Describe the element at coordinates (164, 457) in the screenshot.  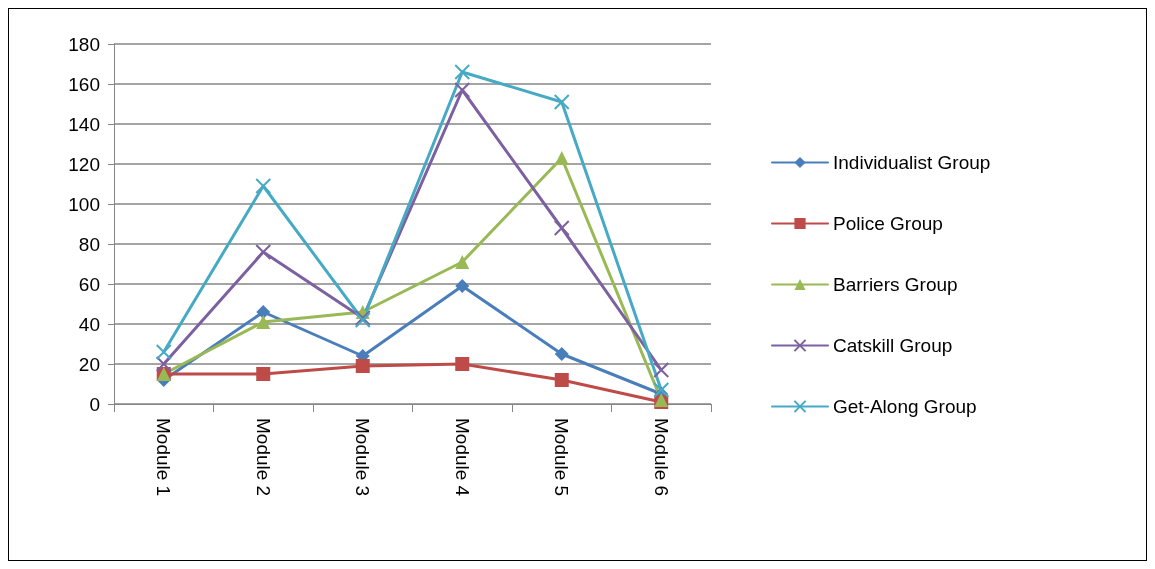
I see `x-tick-label: Module 1` at that location.